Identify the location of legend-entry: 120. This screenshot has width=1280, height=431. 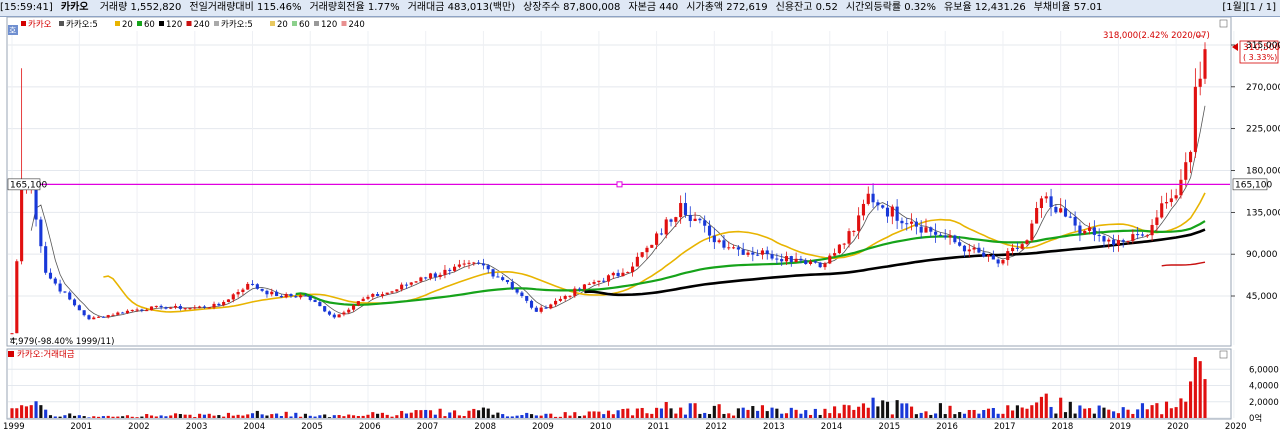
(174, 25).